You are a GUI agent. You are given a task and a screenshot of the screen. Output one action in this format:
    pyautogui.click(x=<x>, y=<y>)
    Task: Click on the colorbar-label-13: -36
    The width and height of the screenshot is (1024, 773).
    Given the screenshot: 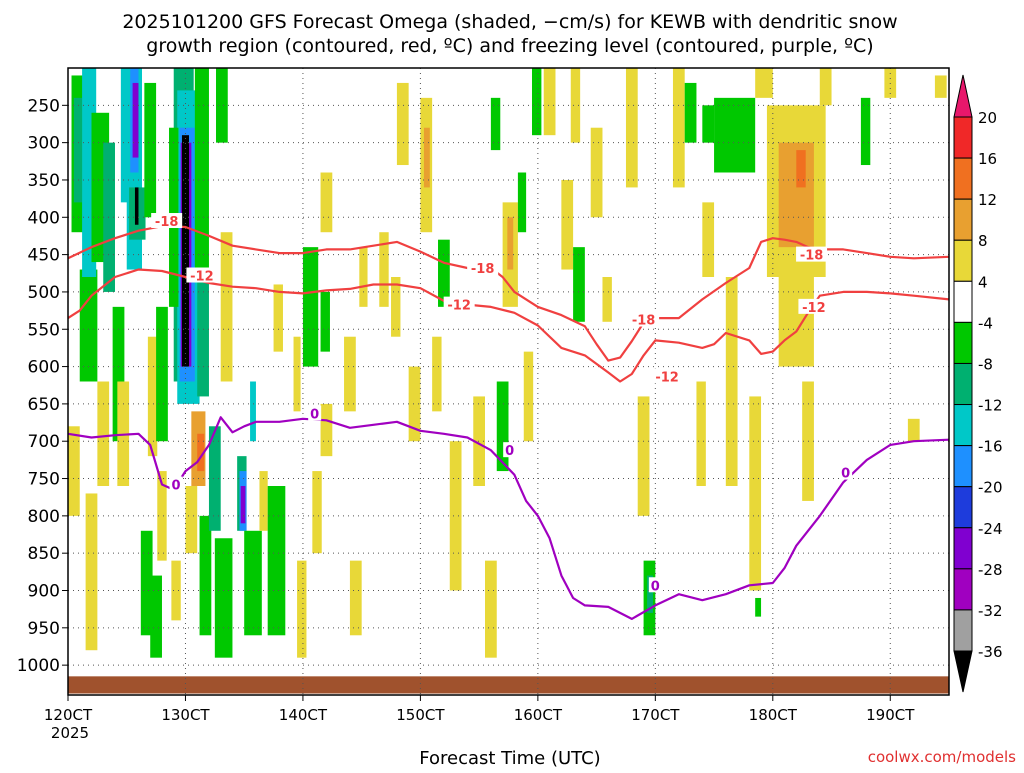 What is the action you would take?
    pyautogui.click(x=990, y=652)
    